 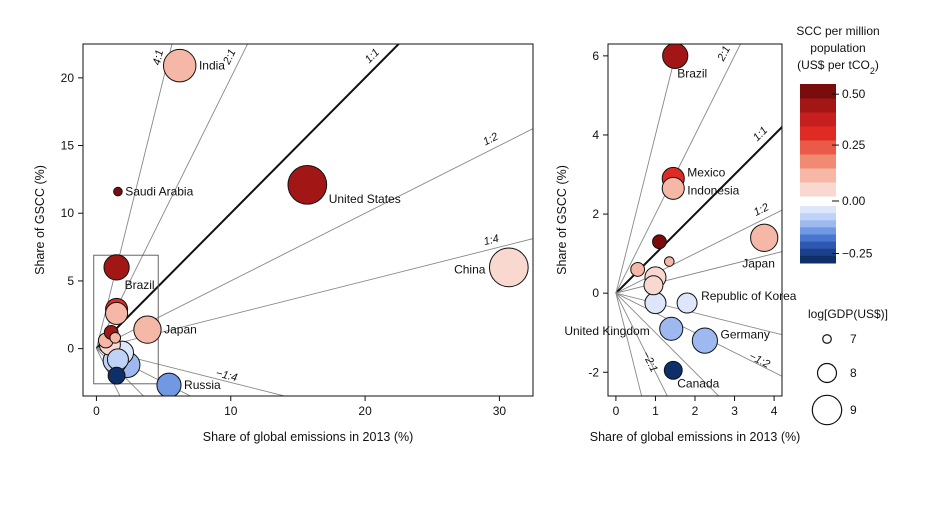 What do you see at coordinates (854, 201) in the screenshot?
I see `color-tick-label: 0.00` at bounding box center [854, 201].